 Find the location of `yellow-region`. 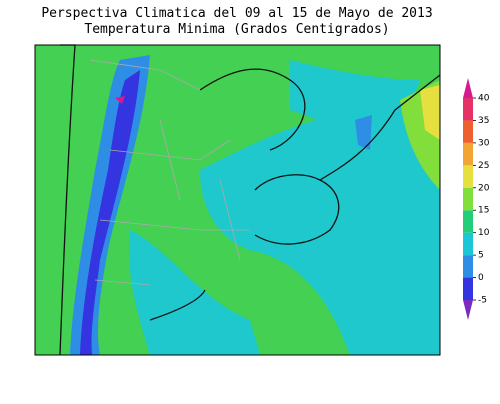

yellow-region is located at coordinates (430, 112).